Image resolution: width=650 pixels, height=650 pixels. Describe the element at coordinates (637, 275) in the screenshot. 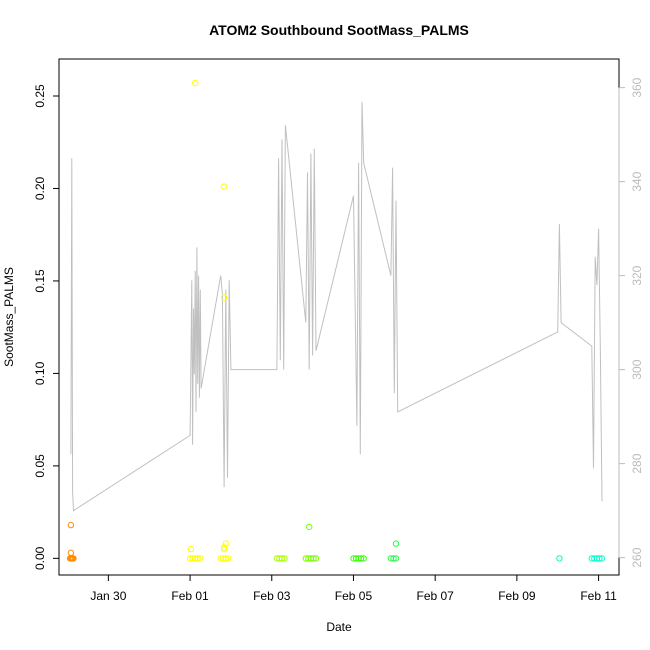

I see `right-y-tick-label: 320` at that location.